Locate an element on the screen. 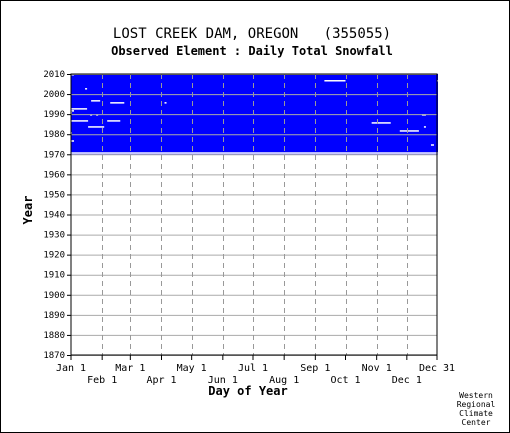  x-tick-label: Apr 1 is located at coordinates (161, 380).